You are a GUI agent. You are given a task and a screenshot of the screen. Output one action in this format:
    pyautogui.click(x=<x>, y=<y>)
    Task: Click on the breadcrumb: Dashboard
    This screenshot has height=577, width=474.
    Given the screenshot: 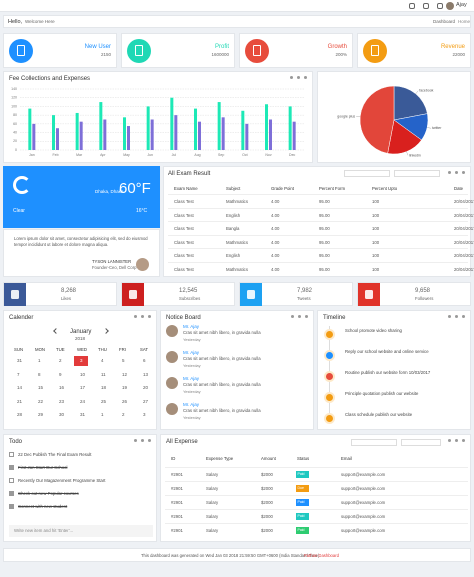 What is the action you would take?
    pyautogui.click(x=444, y=21)
    